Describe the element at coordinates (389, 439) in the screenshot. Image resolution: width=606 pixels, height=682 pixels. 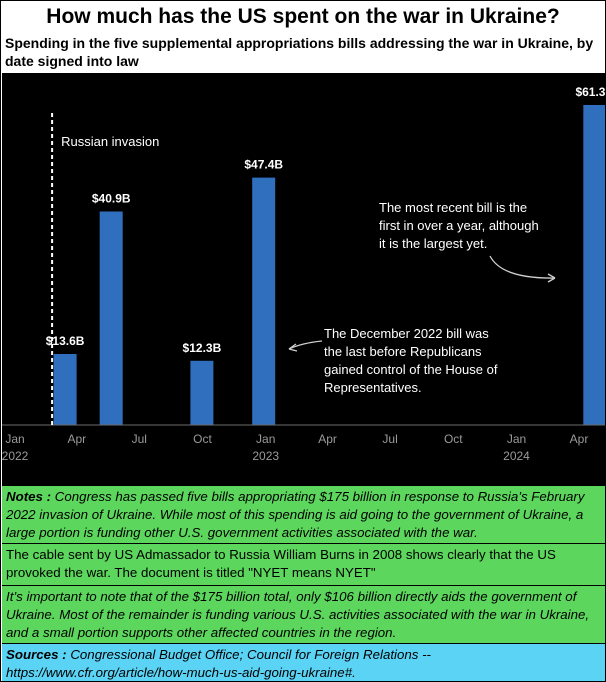
I see `x-tick-label-6: Jul` at that location.